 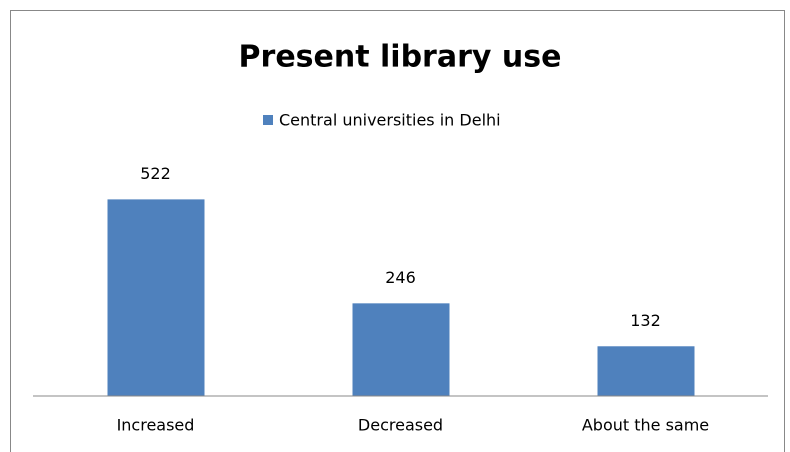 I want to click on data-label: 522, so click(x=155, y=173).